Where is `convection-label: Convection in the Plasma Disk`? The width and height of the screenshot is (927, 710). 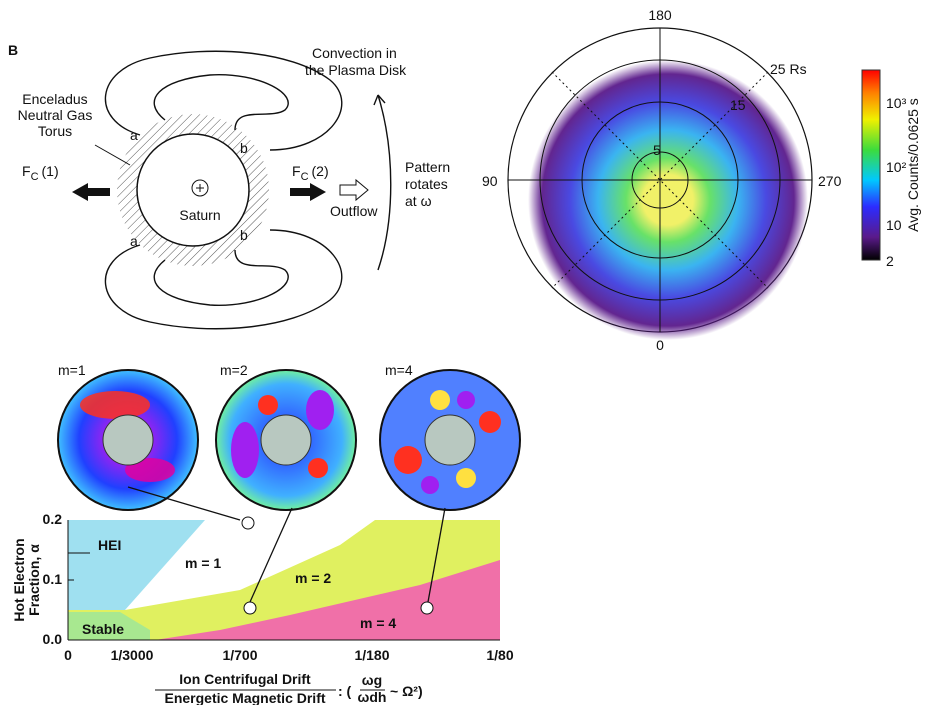
convection-label: Convection in the Plasma Disk is located at coordinates (356, 61).